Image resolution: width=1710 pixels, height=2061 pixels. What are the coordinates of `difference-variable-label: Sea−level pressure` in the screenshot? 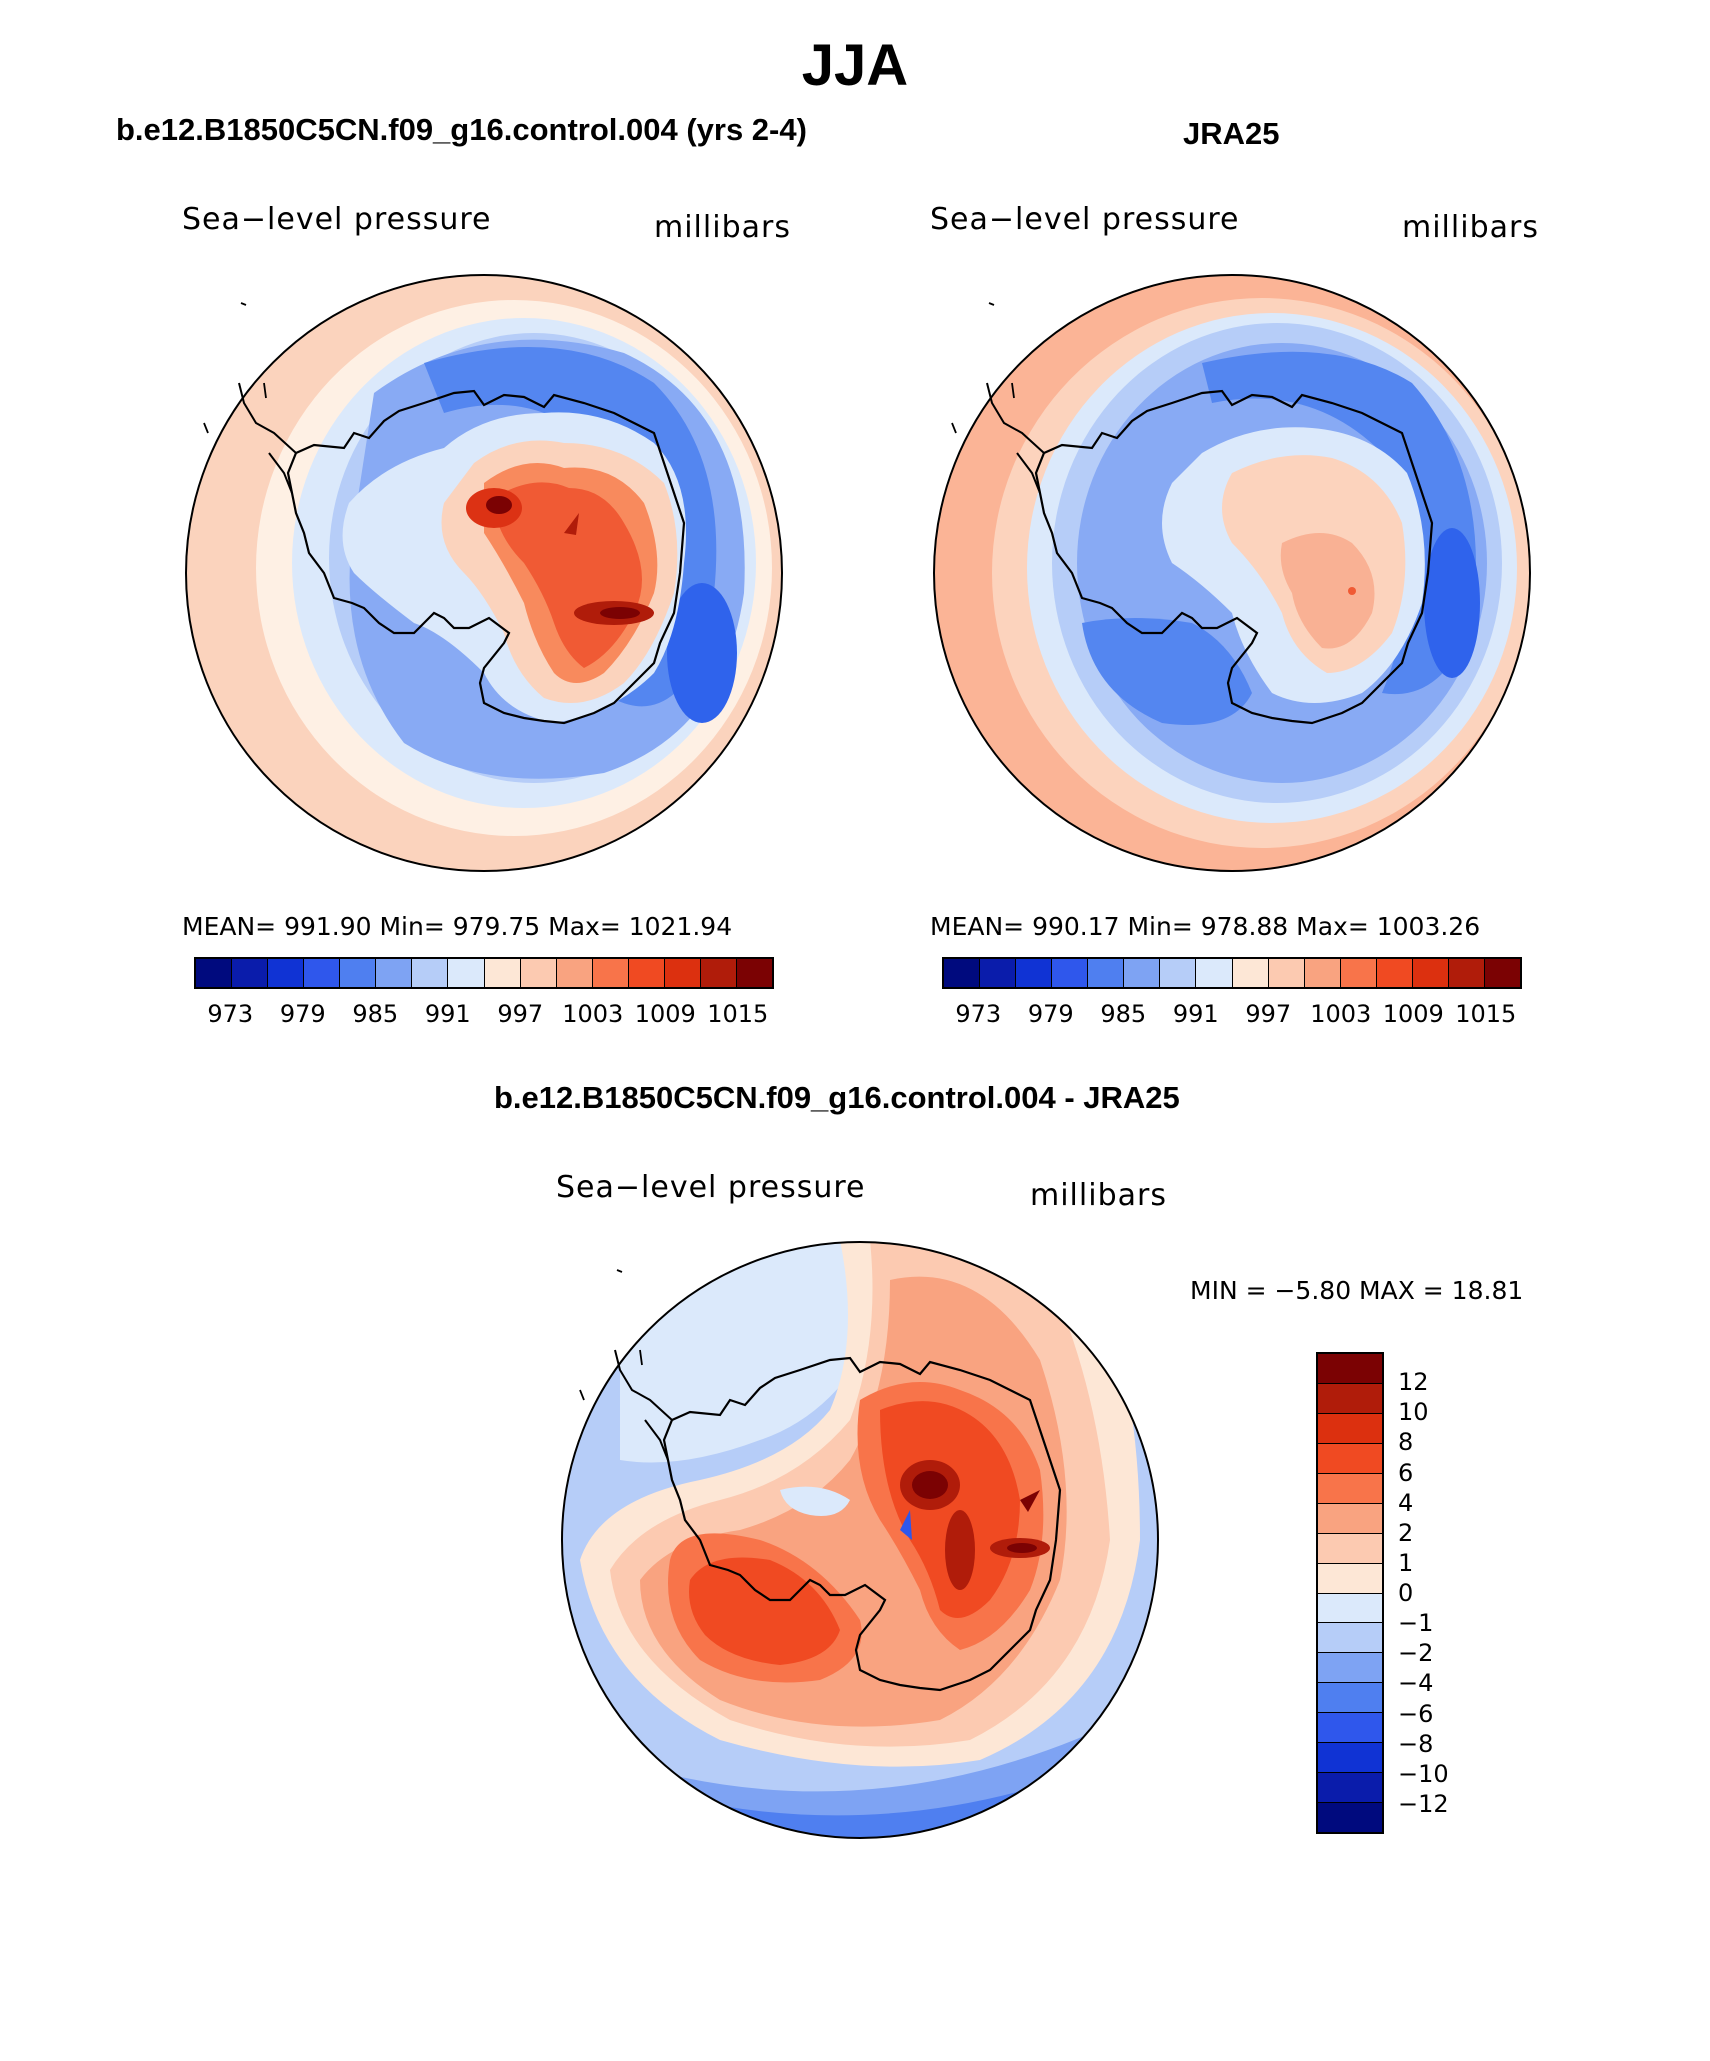 It's located at (711, 1187).